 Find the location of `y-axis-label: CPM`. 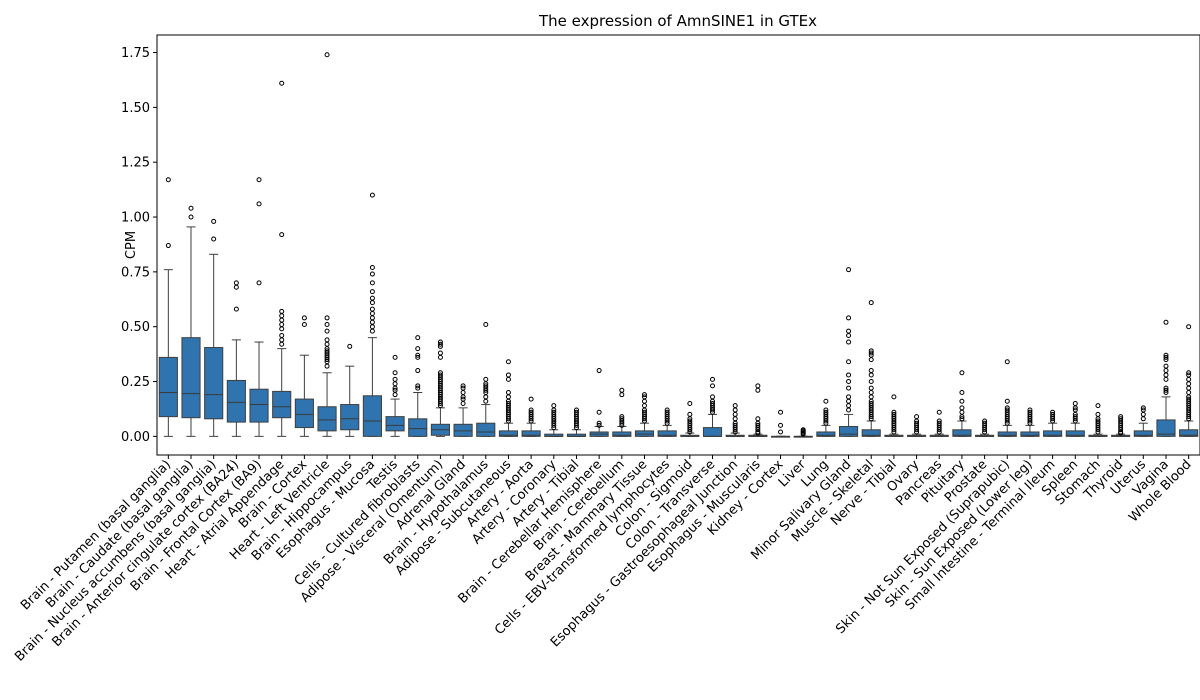

y-axis-label: CPM is located at coordinates (131, 245).